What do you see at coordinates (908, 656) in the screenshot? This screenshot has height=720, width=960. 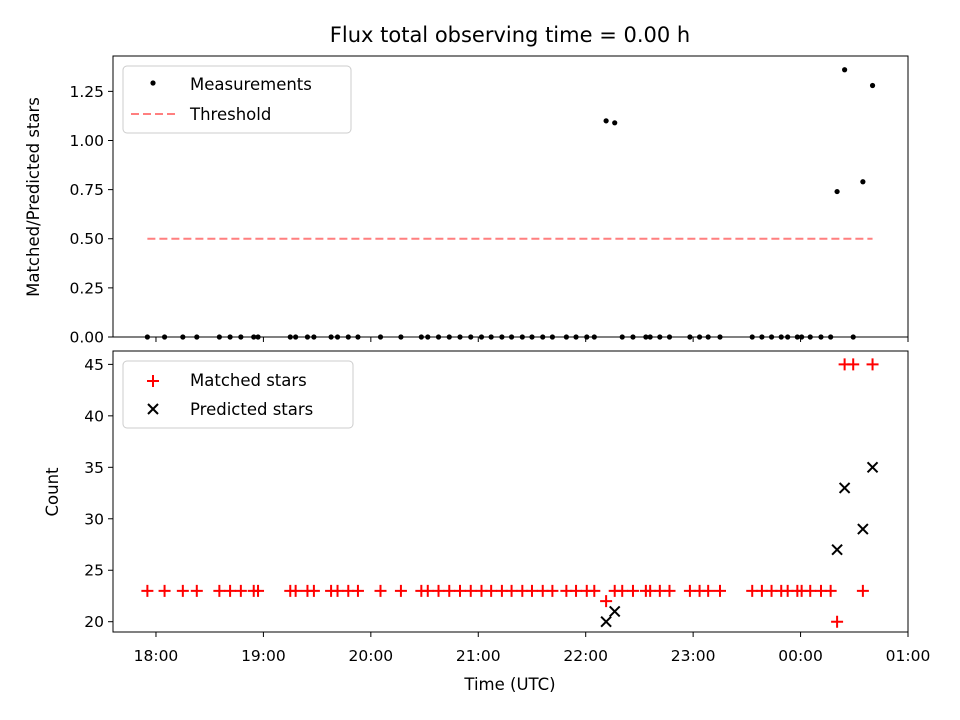 I see `x-tick-label: 01:00` at bounding box center [908, 656].